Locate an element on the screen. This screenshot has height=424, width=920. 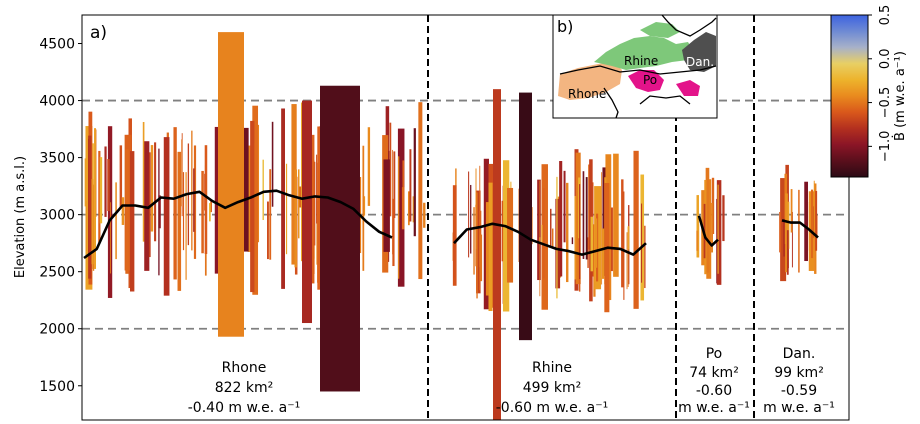
po-region-east is located at coordinates (688, 88).